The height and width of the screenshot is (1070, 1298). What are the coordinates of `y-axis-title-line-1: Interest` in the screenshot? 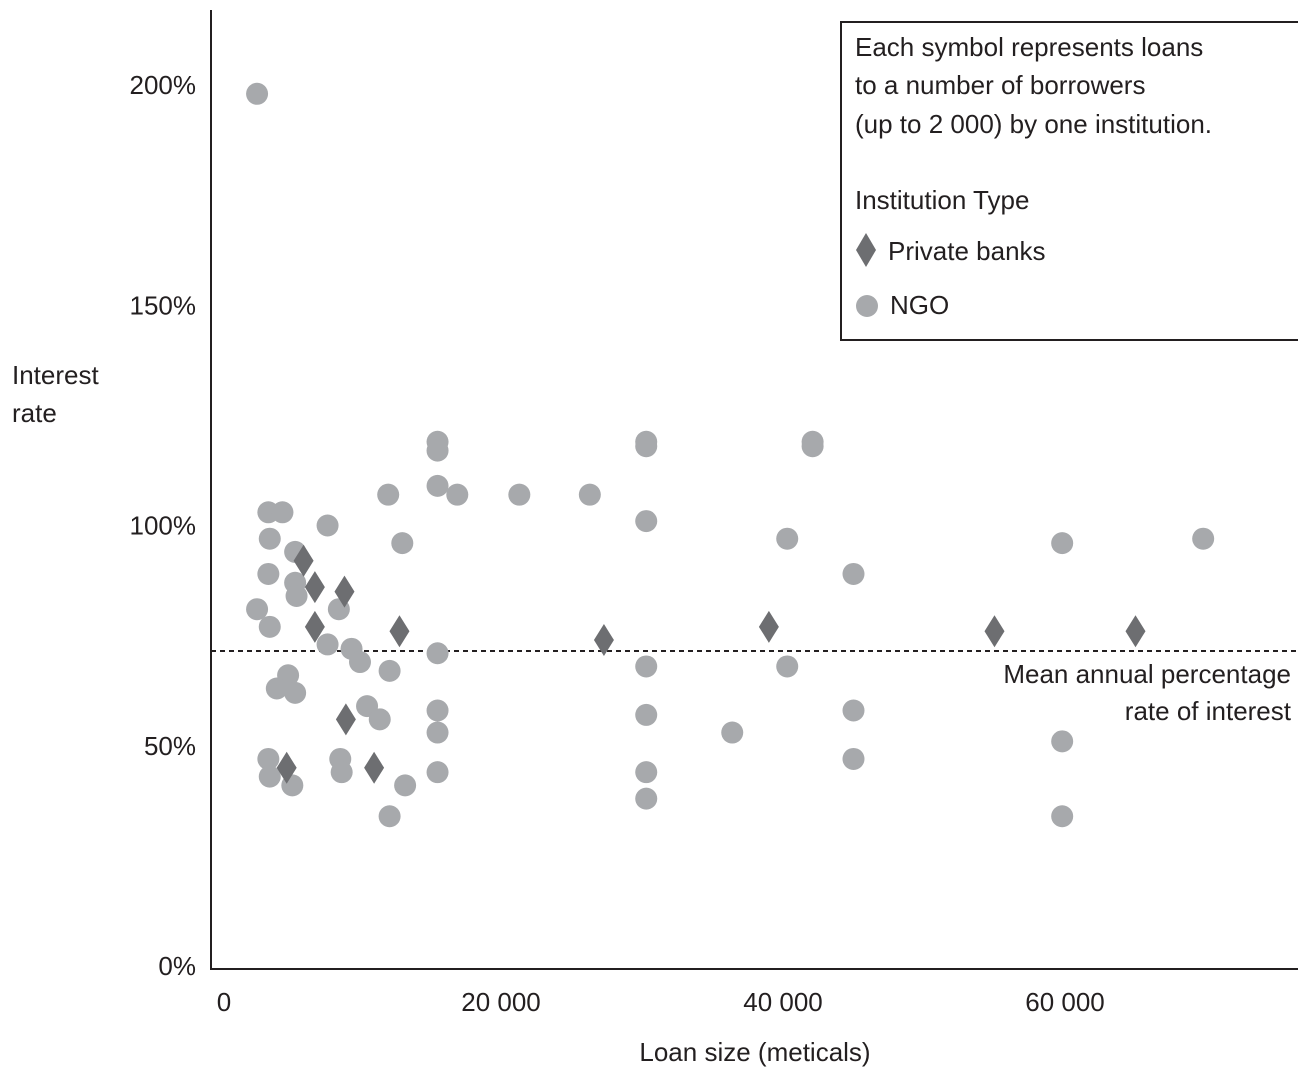 It's located at (55, 375).